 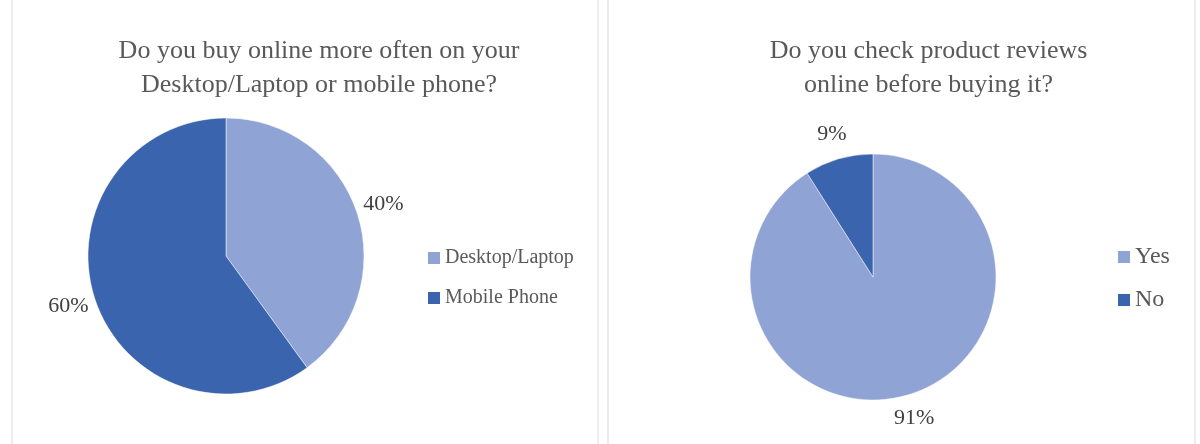 I want to click on legend-label: Mobile Phone, so click(x=501, y=295).